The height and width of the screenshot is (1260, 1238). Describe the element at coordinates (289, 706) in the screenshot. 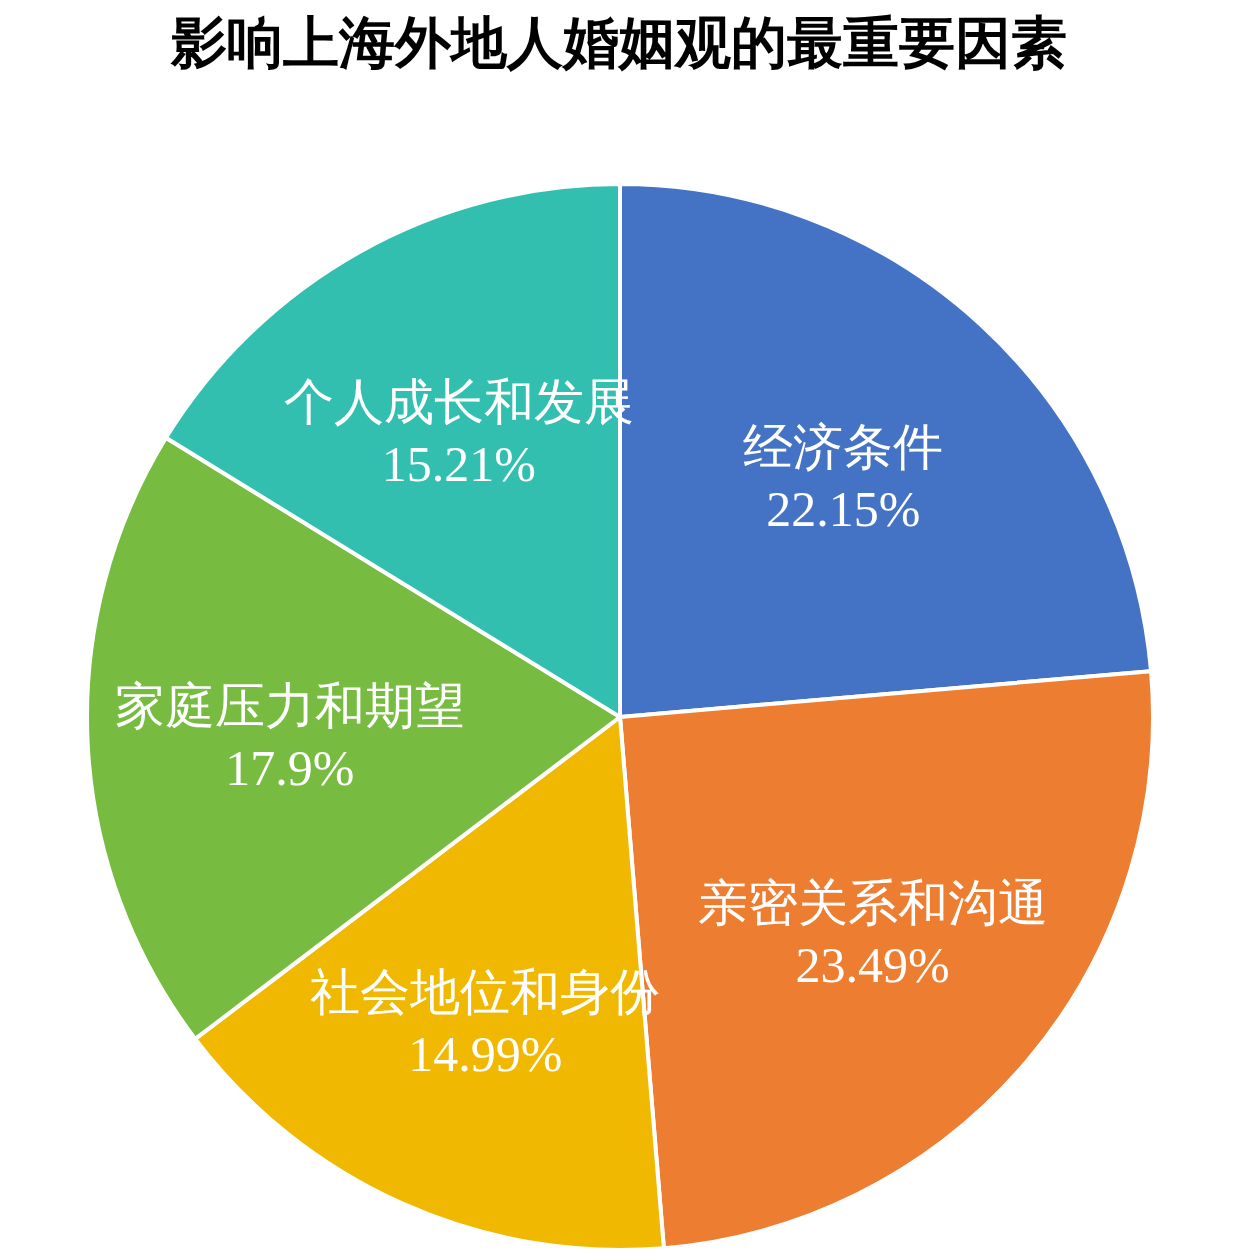

I see `slice-label: 家庭压力和期望` at that location.